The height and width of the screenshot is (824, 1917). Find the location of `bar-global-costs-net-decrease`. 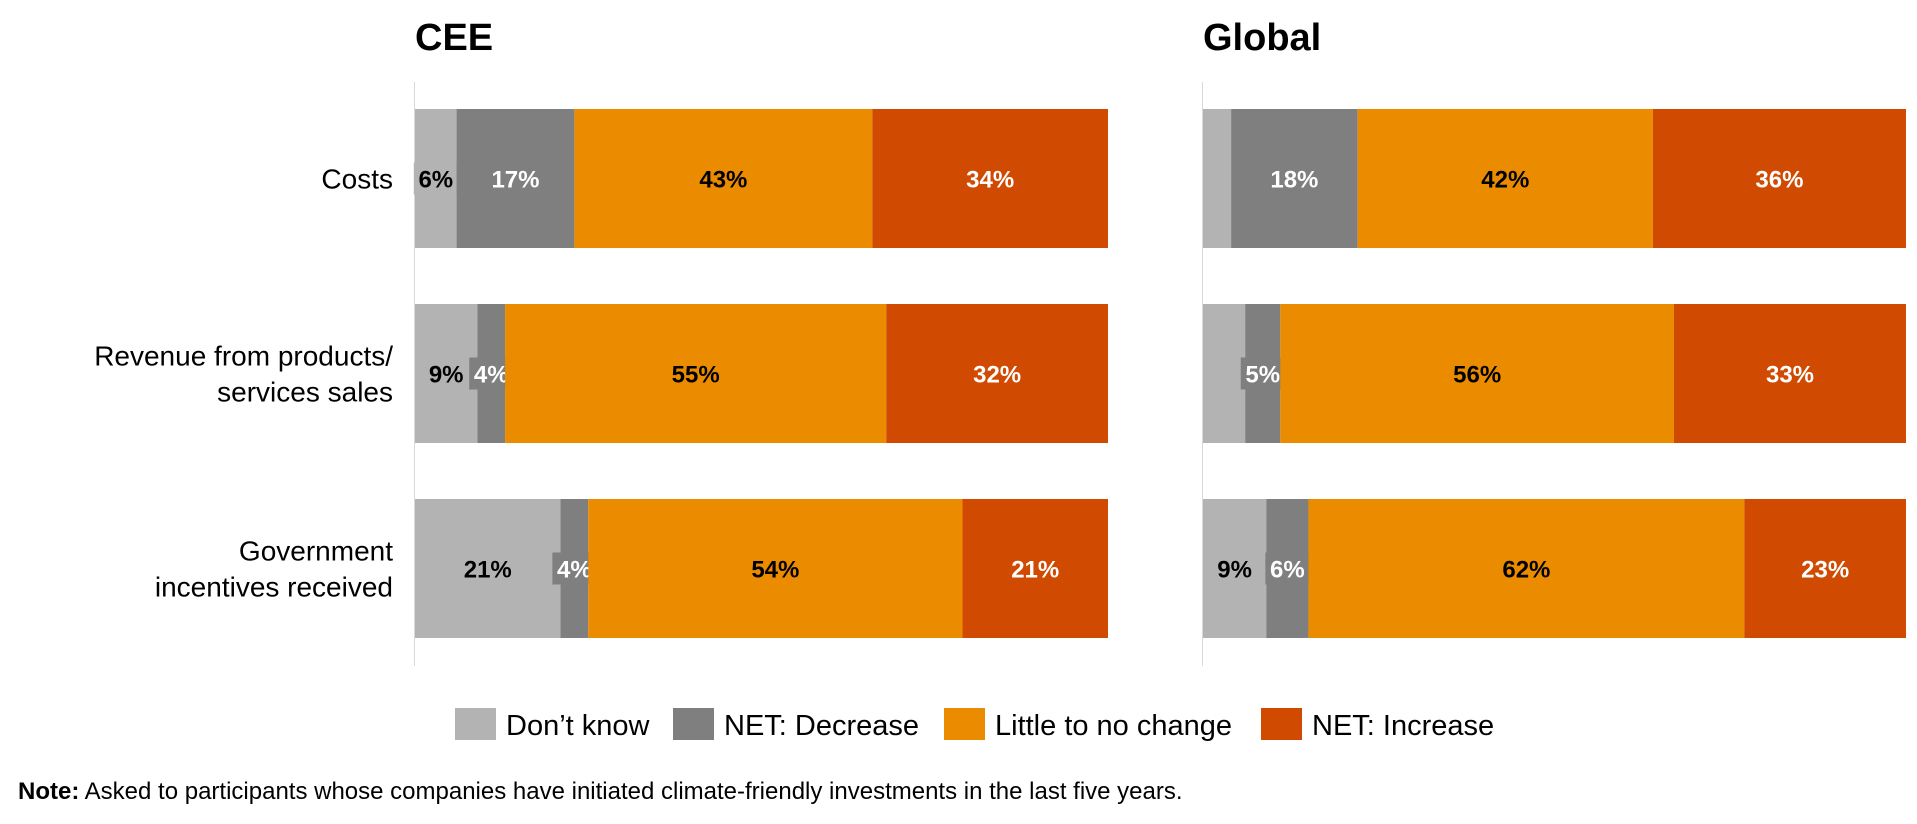

bar-global-costs-net-decrease is located at coordinates (1294, 178).